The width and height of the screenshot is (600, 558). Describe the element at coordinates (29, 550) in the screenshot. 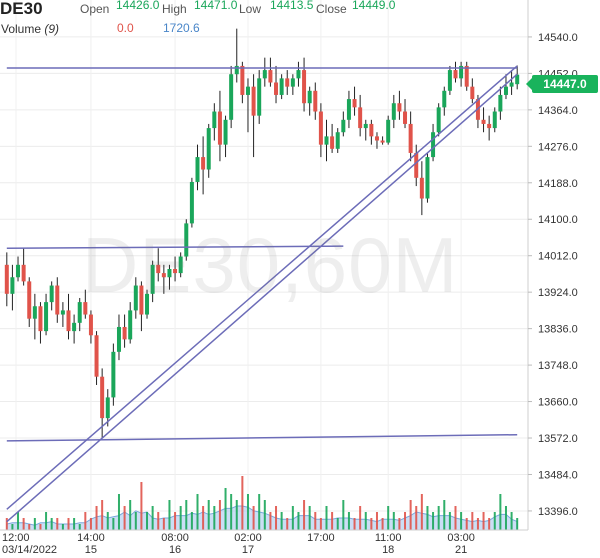

I see `x-date-label: 03/14/2022` at that location.